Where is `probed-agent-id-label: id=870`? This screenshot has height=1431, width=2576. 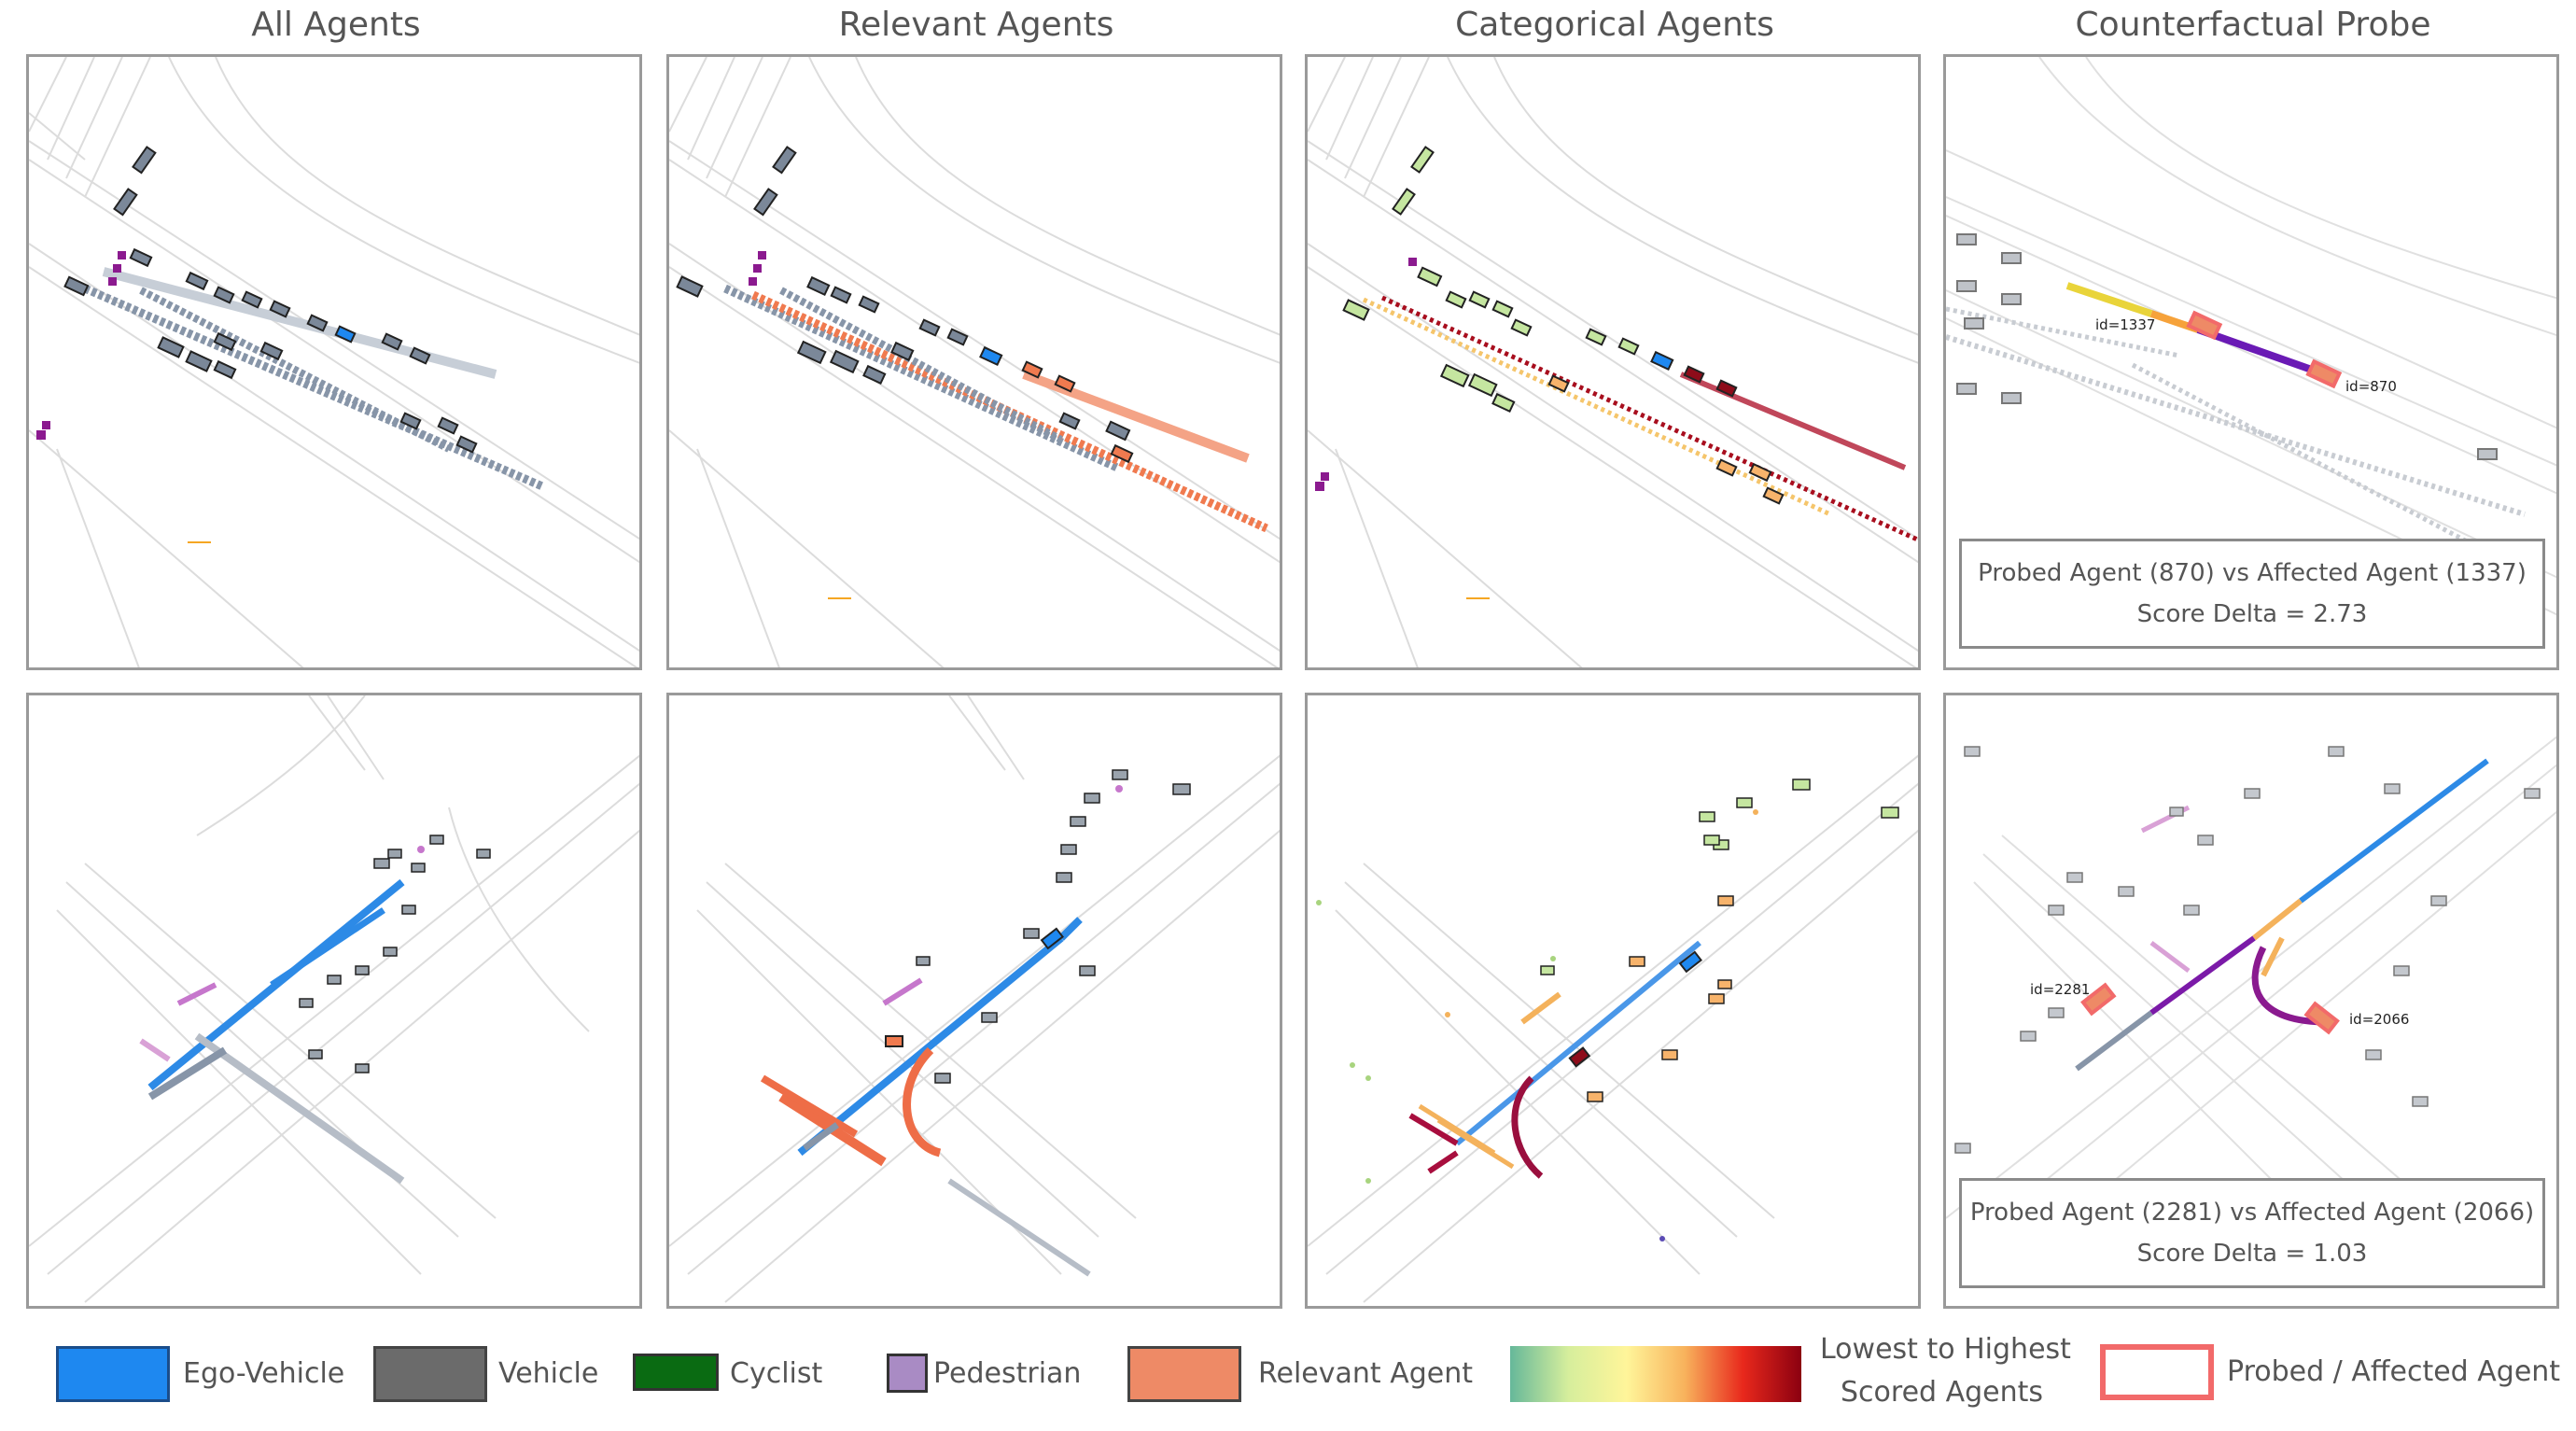 probed-agent-id-label: id=870 is located at coordinates (2371, 386).